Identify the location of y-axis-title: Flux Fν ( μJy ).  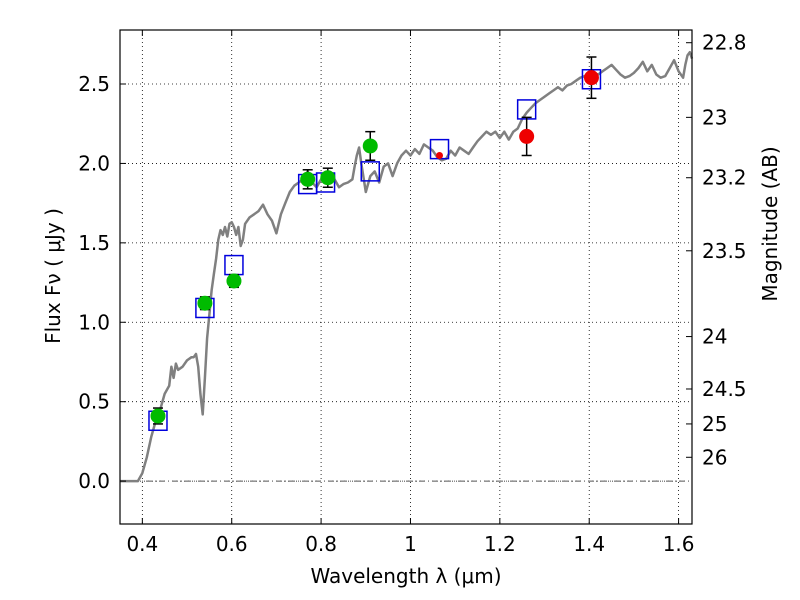
(53, 276).